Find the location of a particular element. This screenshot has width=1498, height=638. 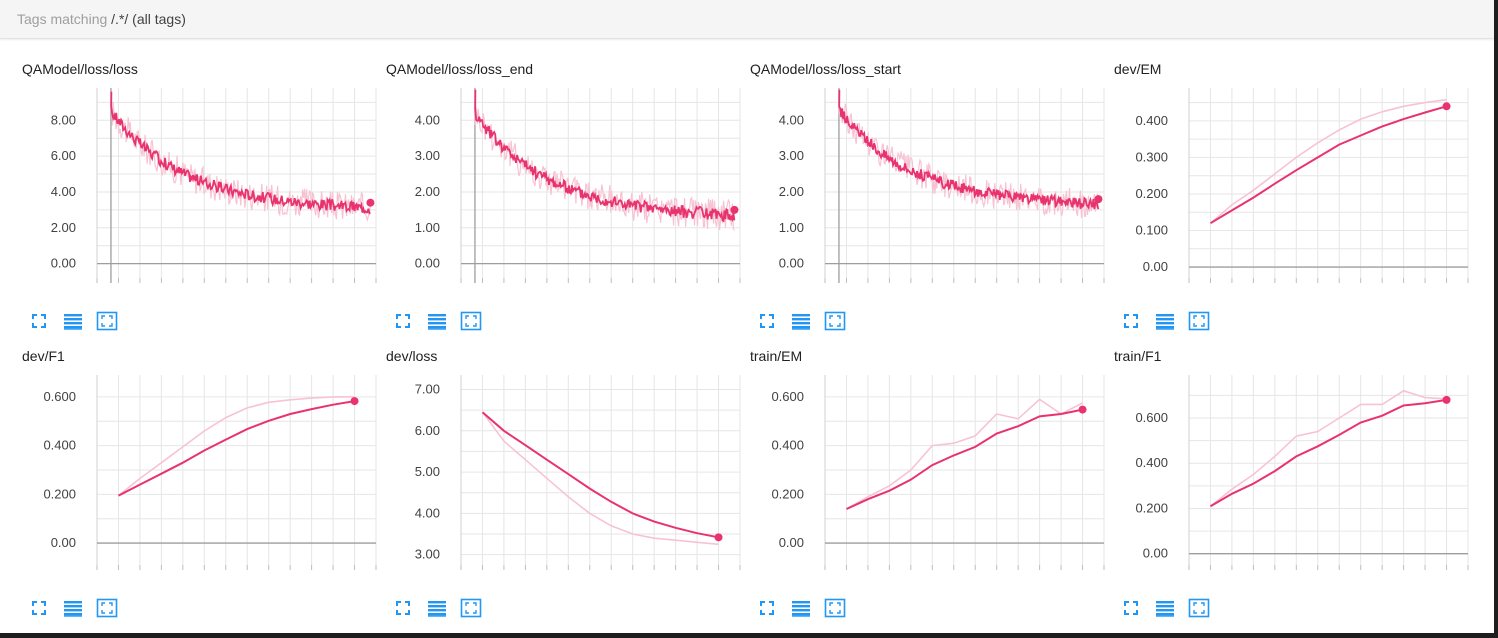

y-tick-label: 3.00 is located at coordinates (427, 554).